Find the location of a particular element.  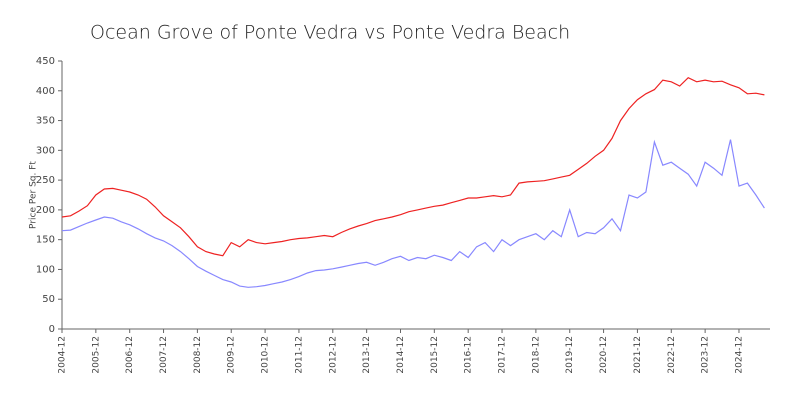

y-tick-label: 0 is located at coordinates (52, 329).